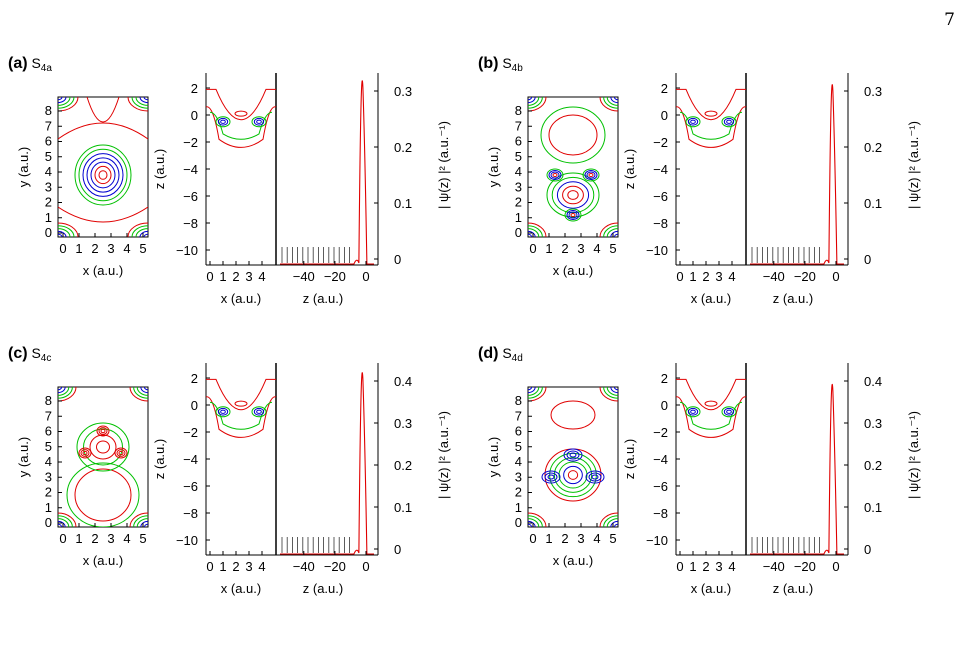 The image size is (971, 645). What do you see at coordinates (190, 486) in the screenshot?
I see `xz-y-tick-label: −6` at bounding box center [190, 486].